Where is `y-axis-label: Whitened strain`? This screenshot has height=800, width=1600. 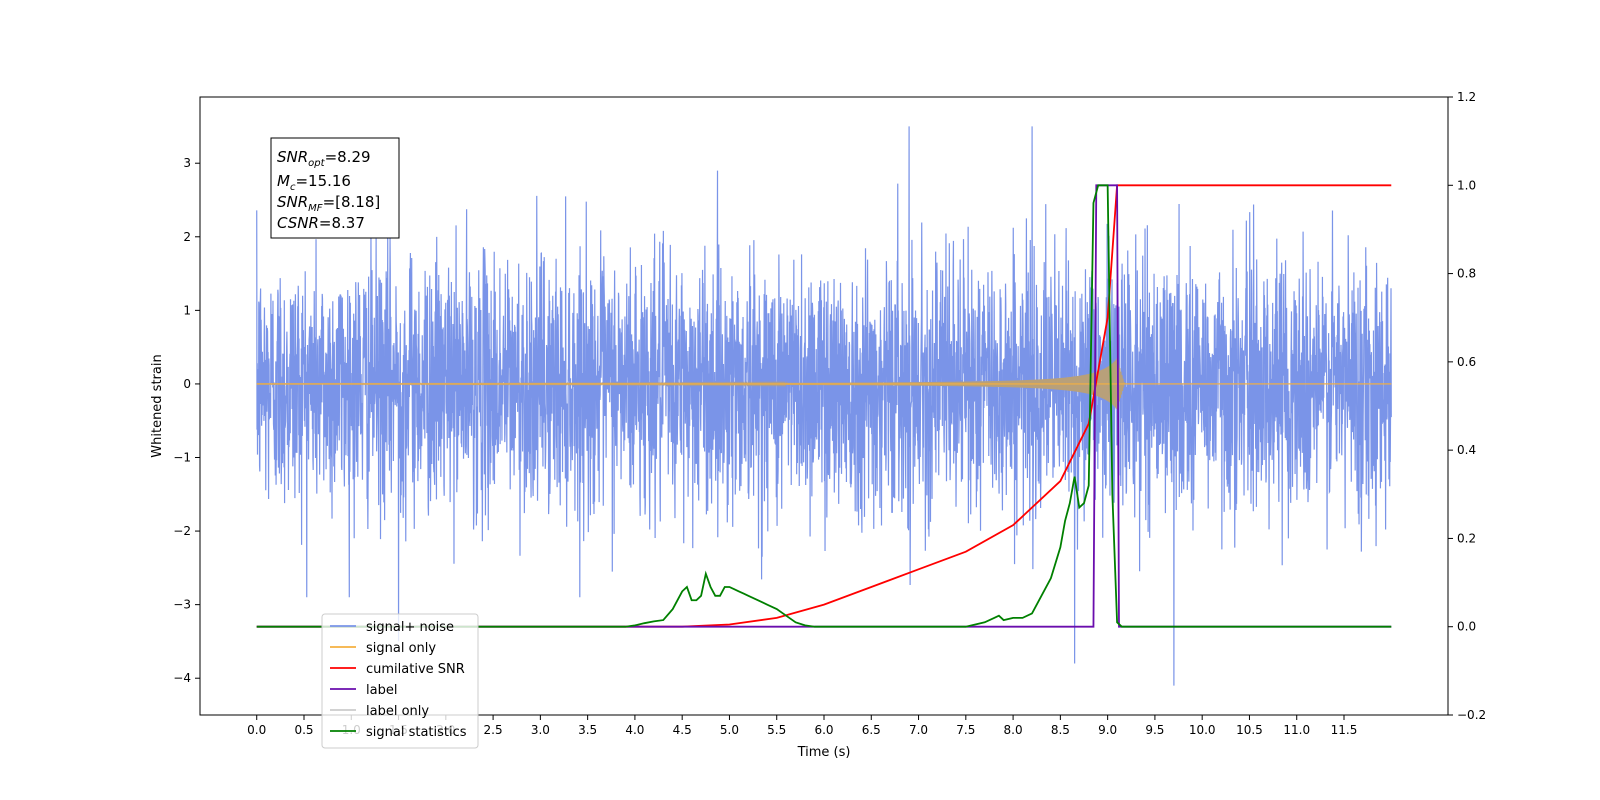
y-axis-label: Whitened strain is located at coordinates (157, 405).